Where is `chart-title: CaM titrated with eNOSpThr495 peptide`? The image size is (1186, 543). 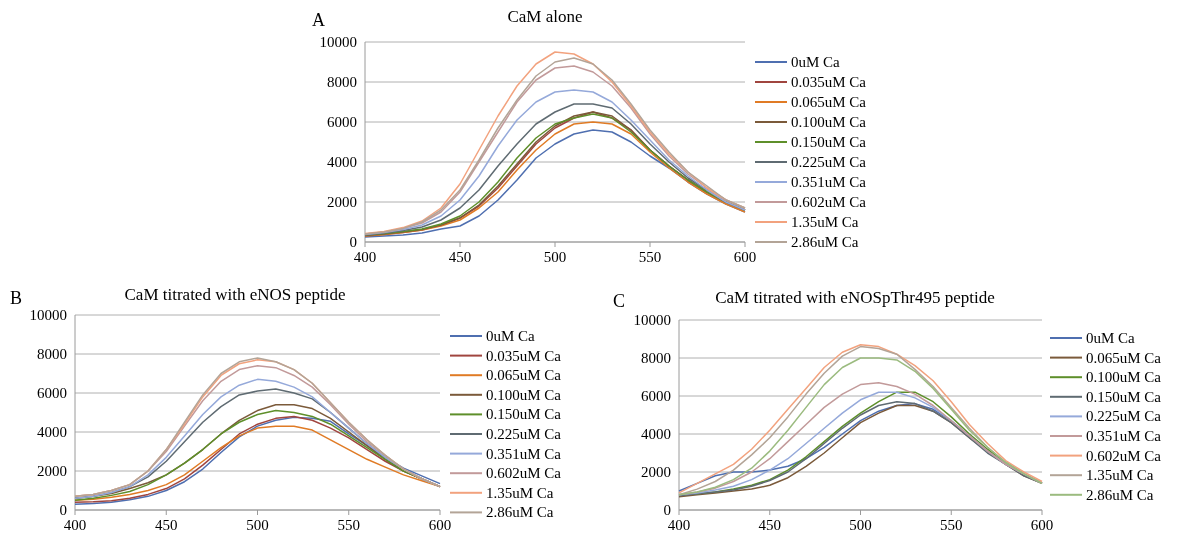 chart-title: CaM titrated with eNOSpThr495 peptide is located at coordinates (855, 297).